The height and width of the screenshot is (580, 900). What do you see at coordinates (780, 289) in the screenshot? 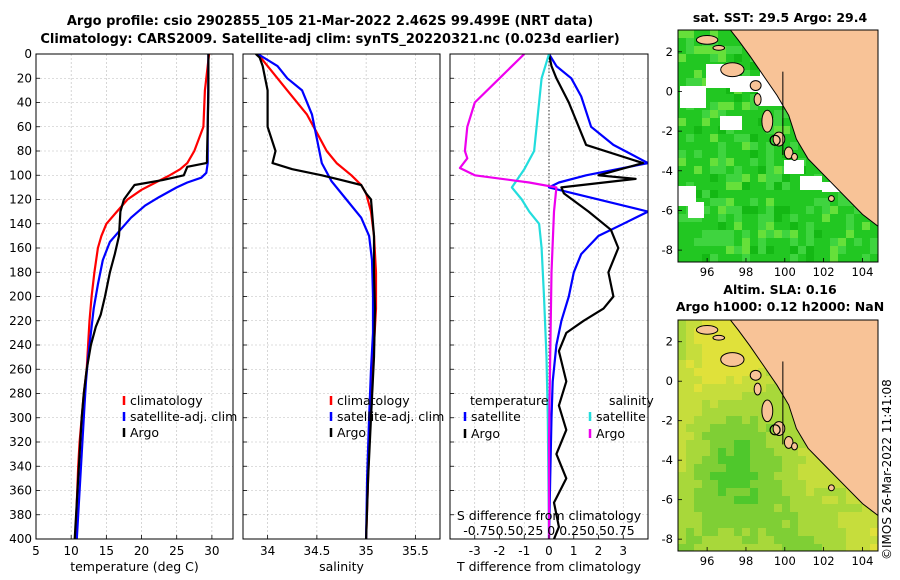
I see `sla-map-title-line1: Altim. SLA: 0.16` at bounding box center [780, 289].